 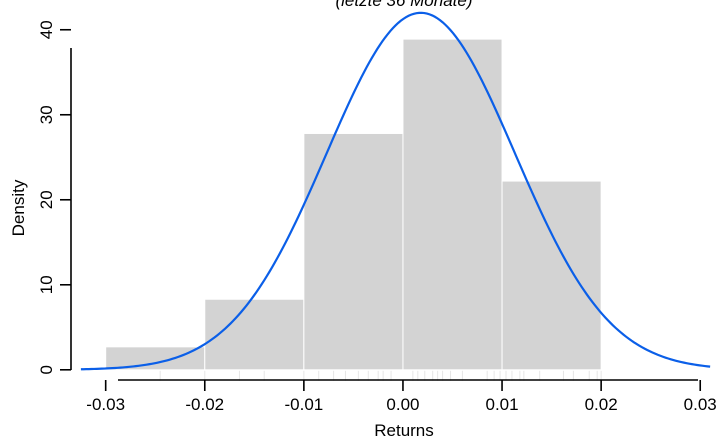 What do you see at coordinates (403, 5) in the screenshot?
I see `chart-subtitle: (letzte 36 Monate)` at bounding box center [403, 5].